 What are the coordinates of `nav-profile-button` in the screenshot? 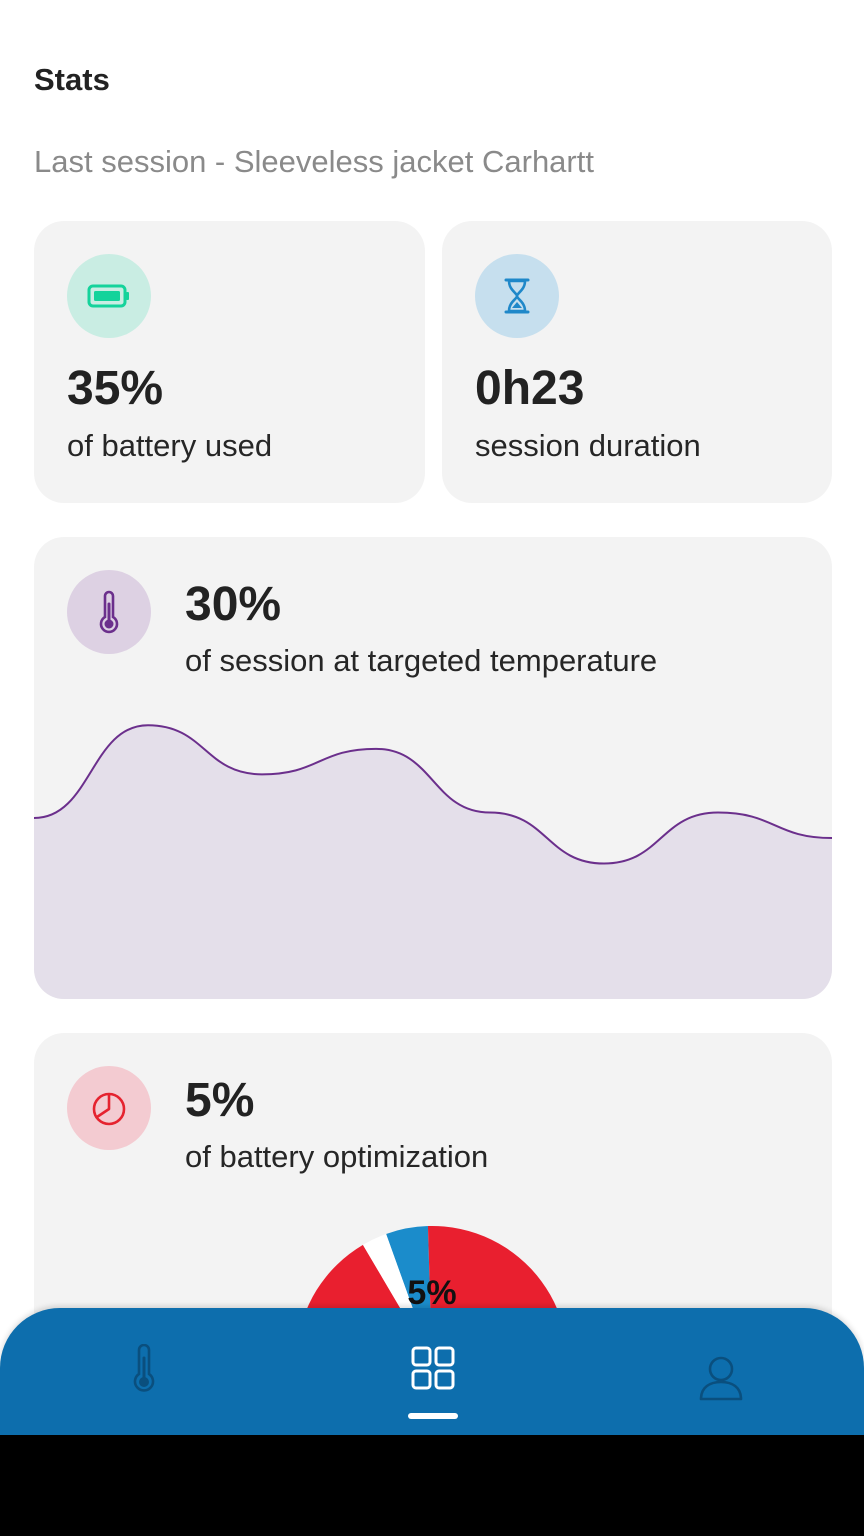 It's located at (721, 1378).